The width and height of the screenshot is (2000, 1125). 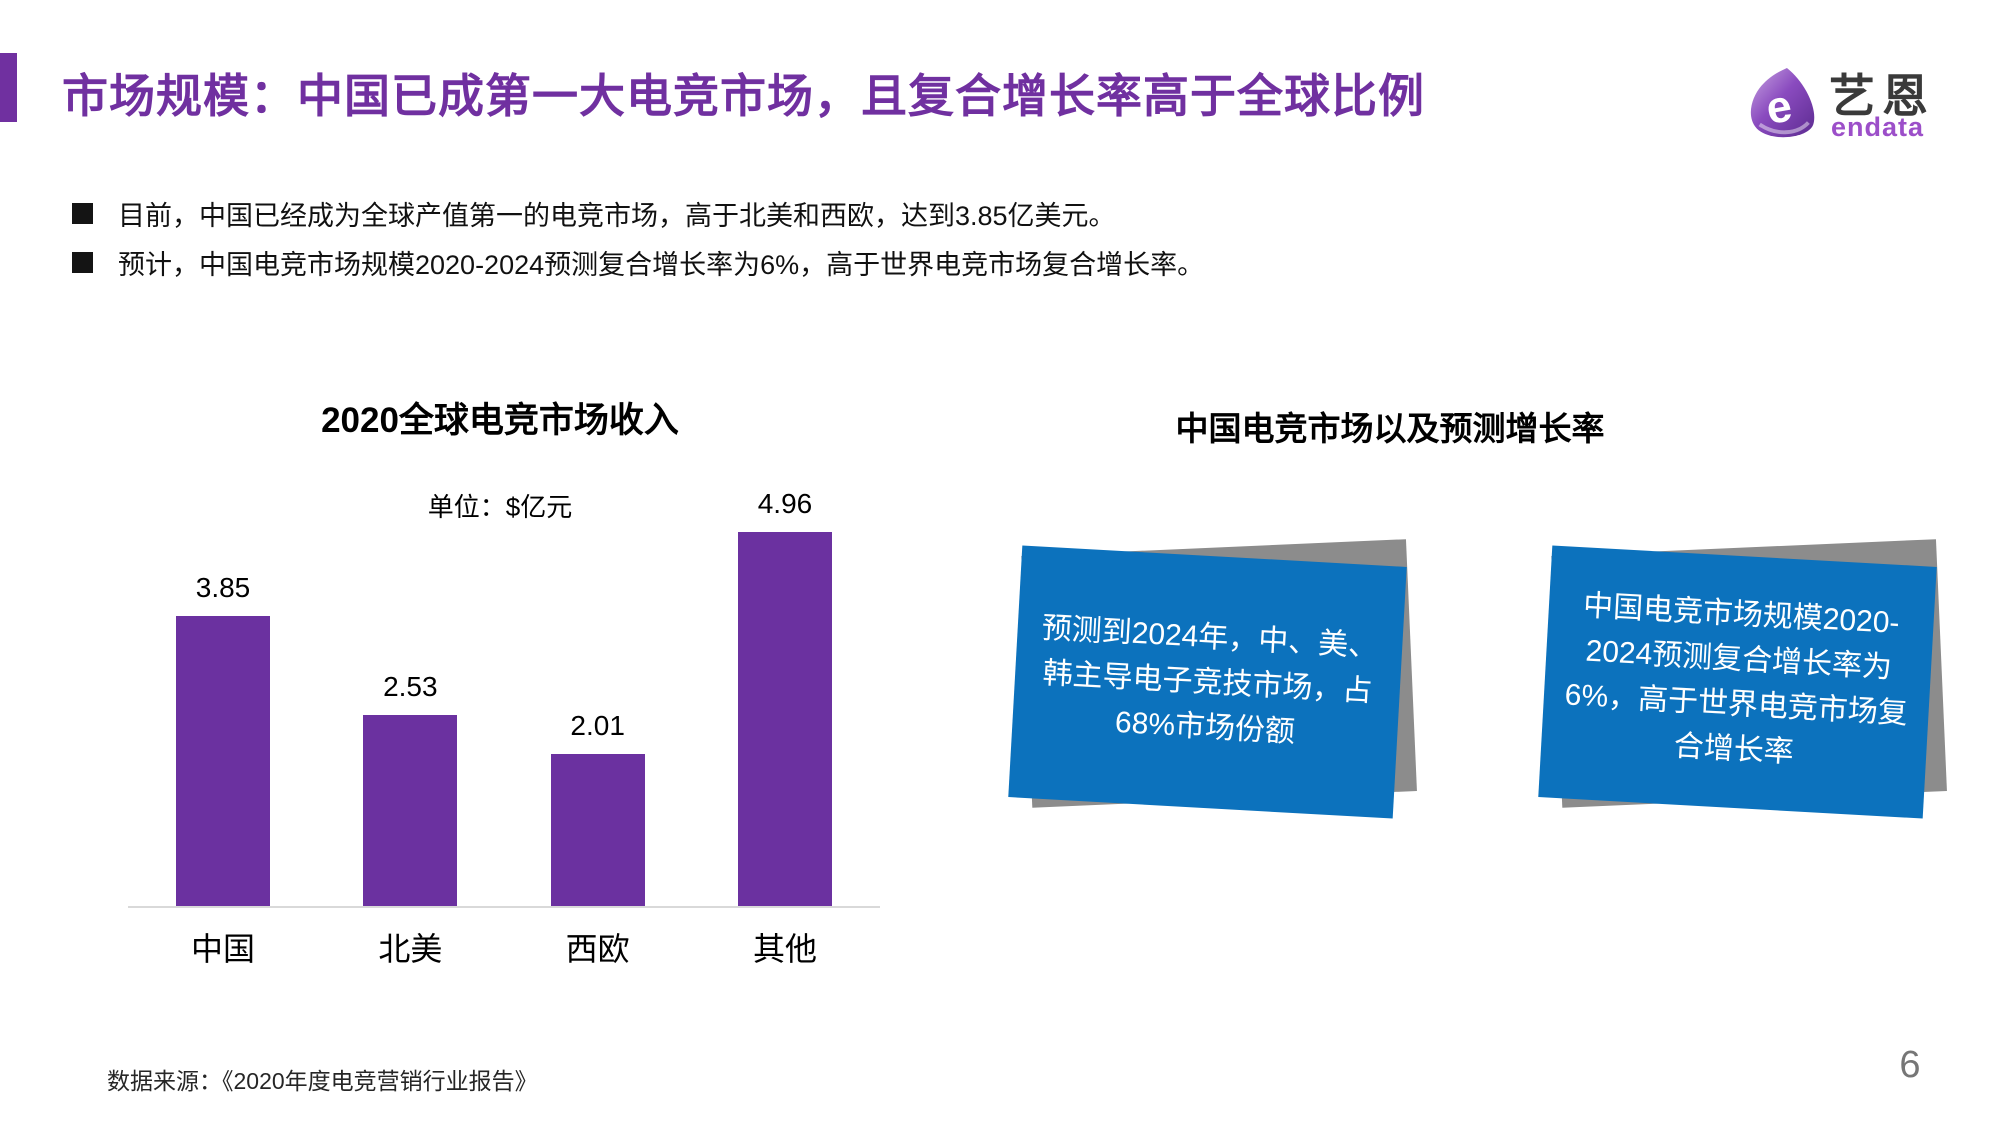 What do you see at coordinates (784, 949) in the screenshot?
I see `category-label: 其他` at bounding box center [784, 949].